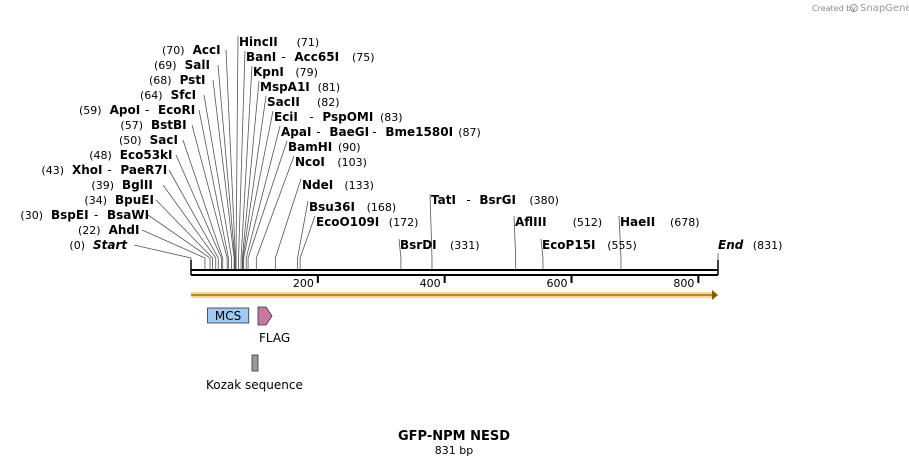 The image size is (909, 466). What do you see at coordinates (430, 283) in the screenshot?
I see `ruler-tick-label: 400` at bounding box center [430, 283].